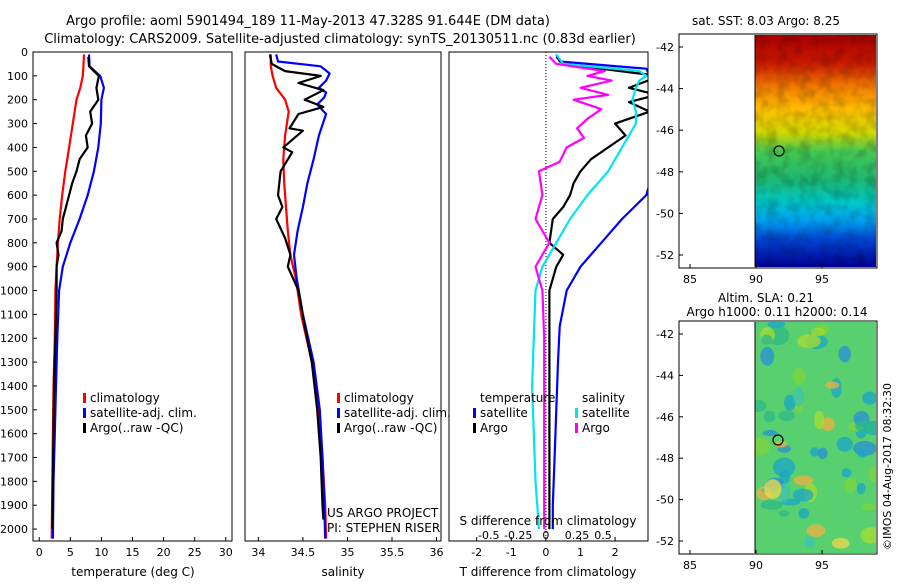 The height and width of the screenshot is (584, 900). I want to click on depth-tick-label: 1200, so click(14, 338).